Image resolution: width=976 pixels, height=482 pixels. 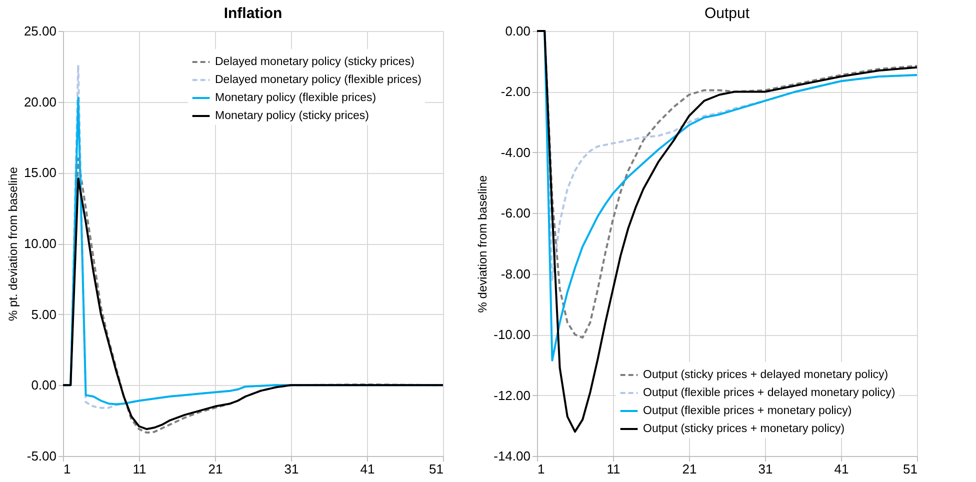 What do you see at coordinates (765, 375) in the screenshot?
I see `legend-label: Output (sticky prices + delayed monetary policy)` at bounding box center [765, 375].